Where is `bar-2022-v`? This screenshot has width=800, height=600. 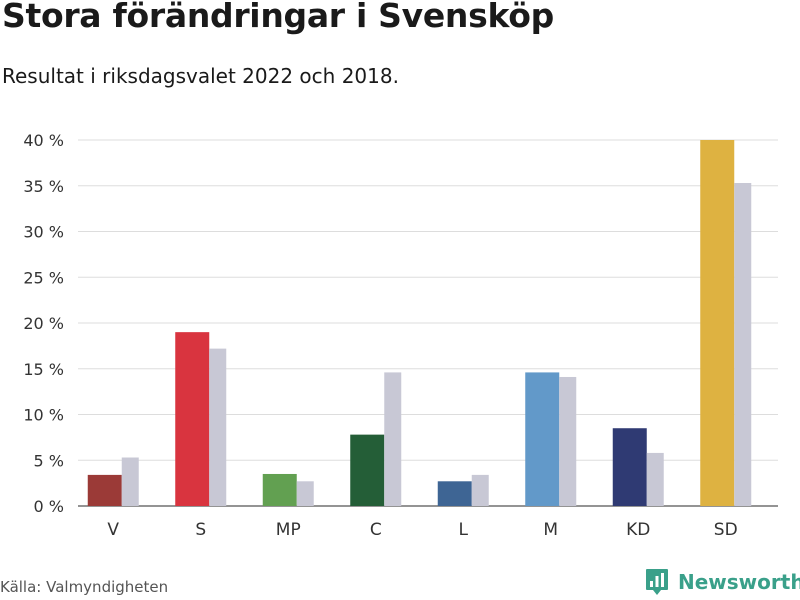 bar-2022-v is located at coordinates (104, 490).